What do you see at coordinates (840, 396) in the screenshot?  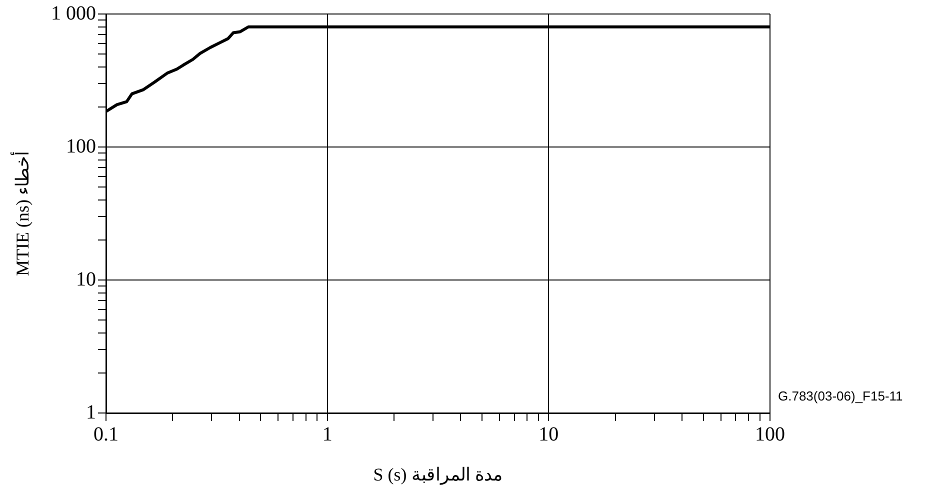 I see `text: G.783(03-06)_F15-11` at bounding box center [840, 396].